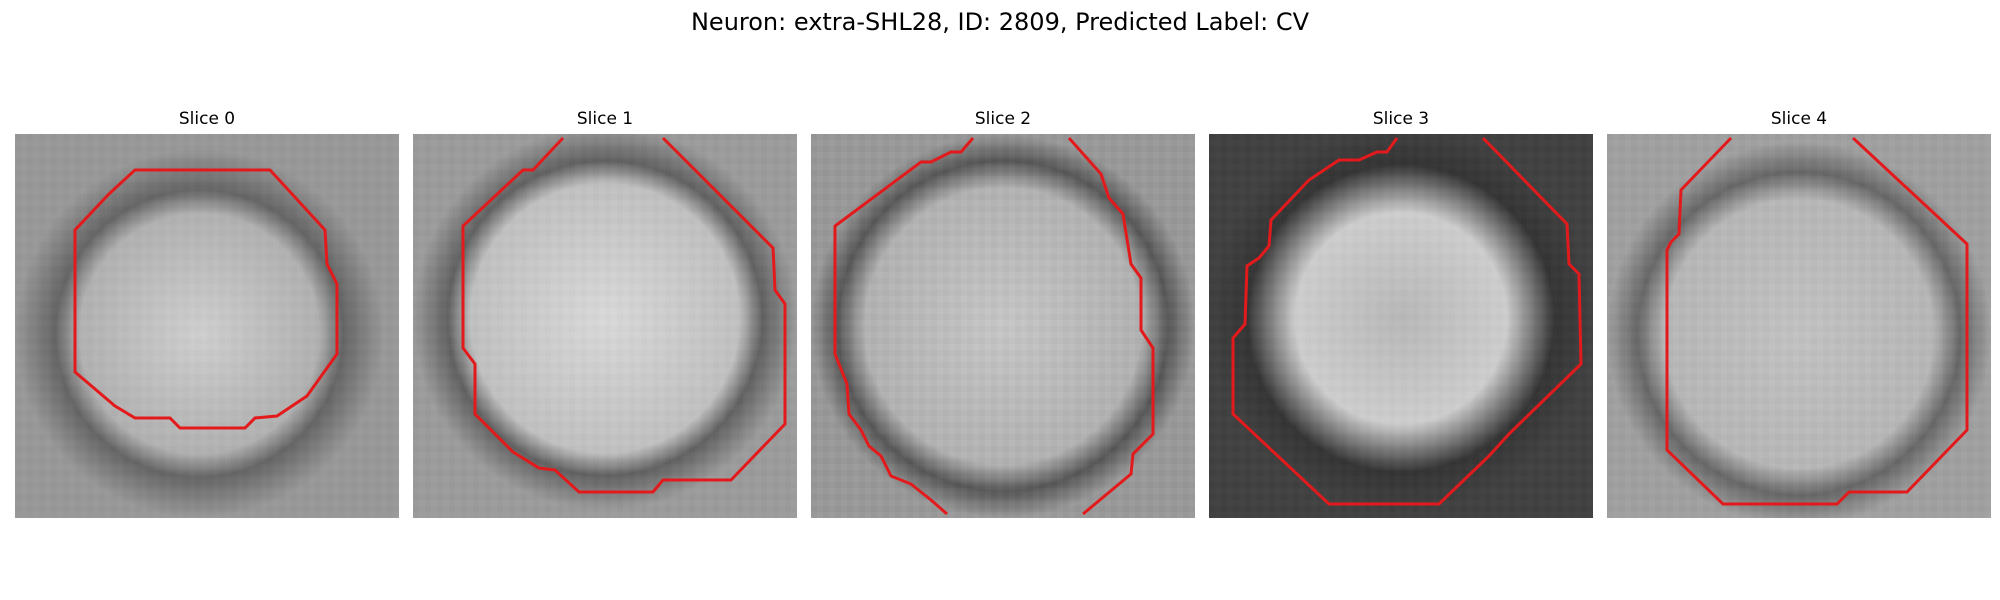 The image size is (2000, 600). I want to click on slice-panel-1: Slice 1, so click(605, 324).